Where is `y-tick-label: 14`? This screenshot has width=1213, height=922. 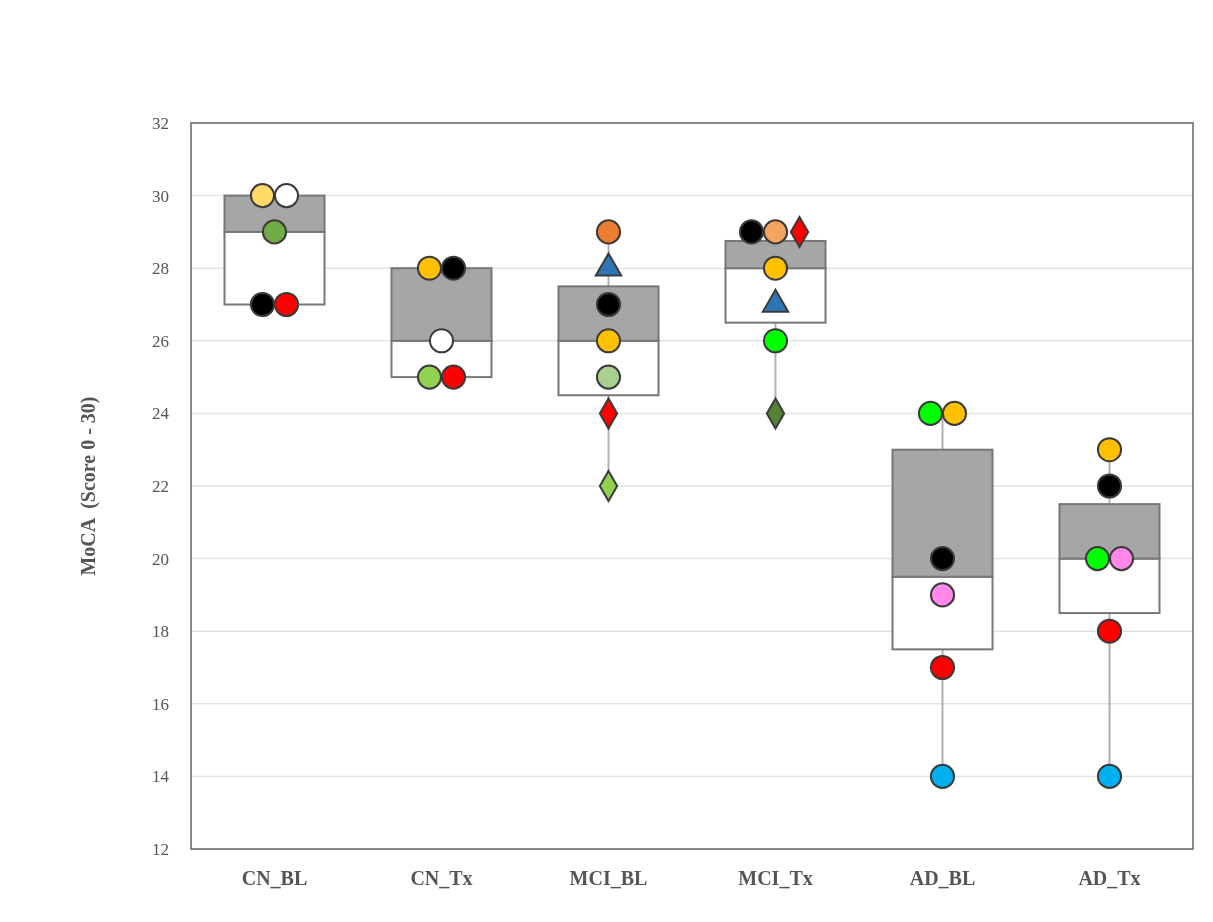
y-tick-label: 14 is located at coordinates (161, 777).